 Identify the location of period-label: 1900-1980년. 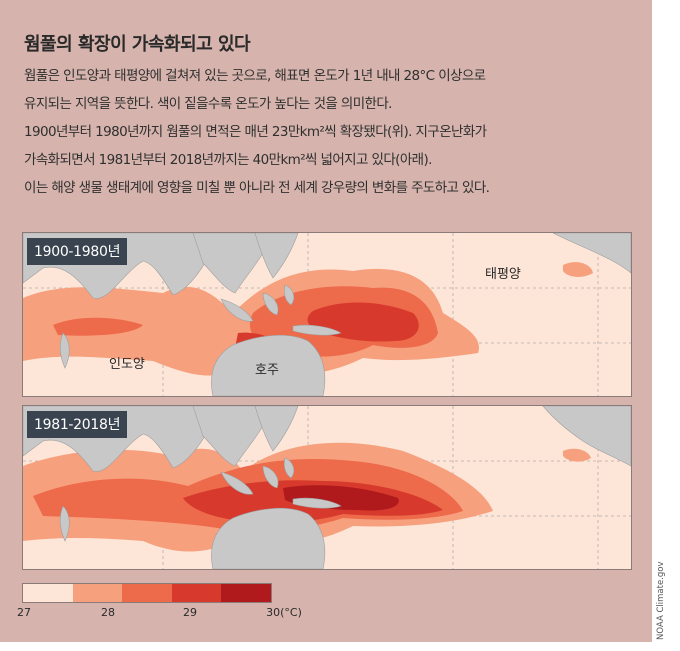
(77, 251).